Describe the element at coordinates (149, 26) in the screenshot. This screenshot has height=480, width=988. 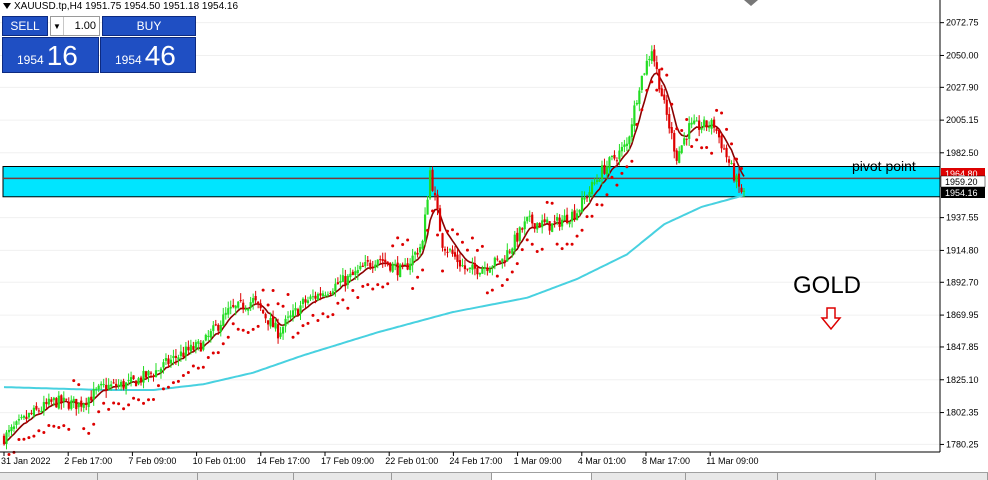
I see `buy-button: BUY` at that location.